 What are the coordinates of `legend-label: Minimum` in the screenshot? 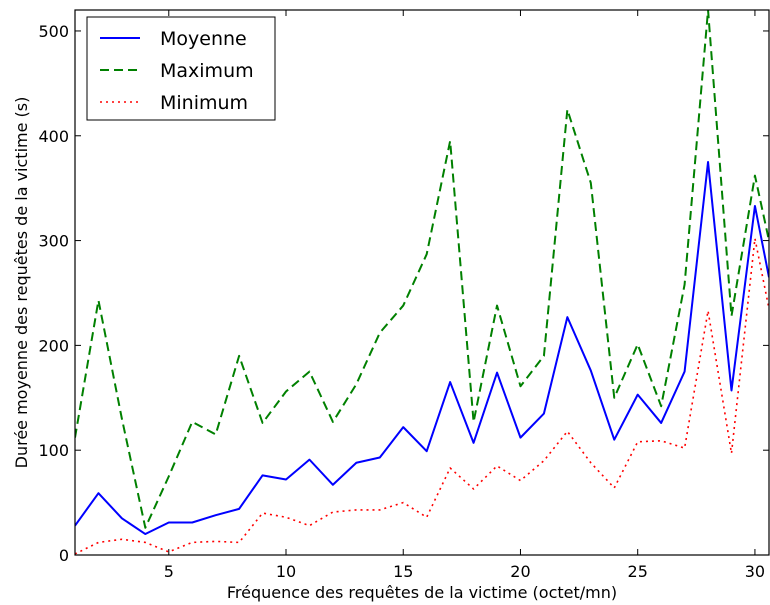 It's located at (204, 103).